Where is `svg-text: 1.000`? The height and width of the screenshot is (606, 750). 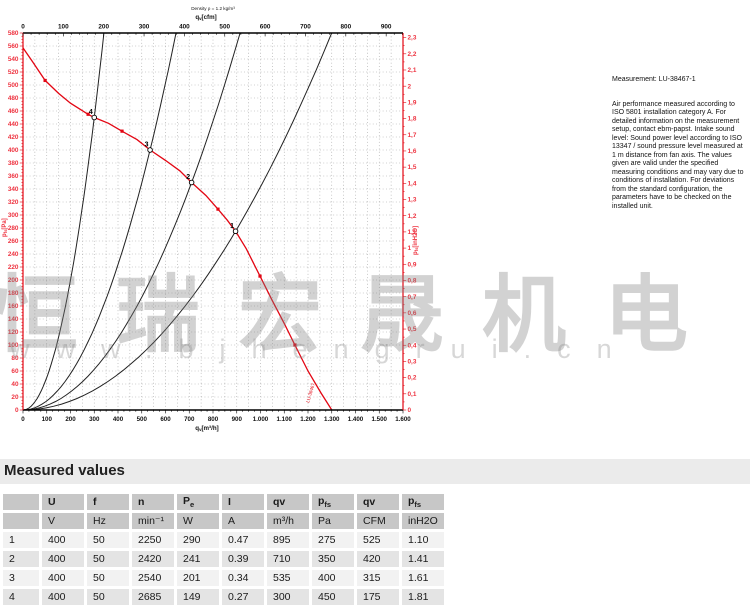 svg-text: 1.000 is located at coordinates (261, 419).